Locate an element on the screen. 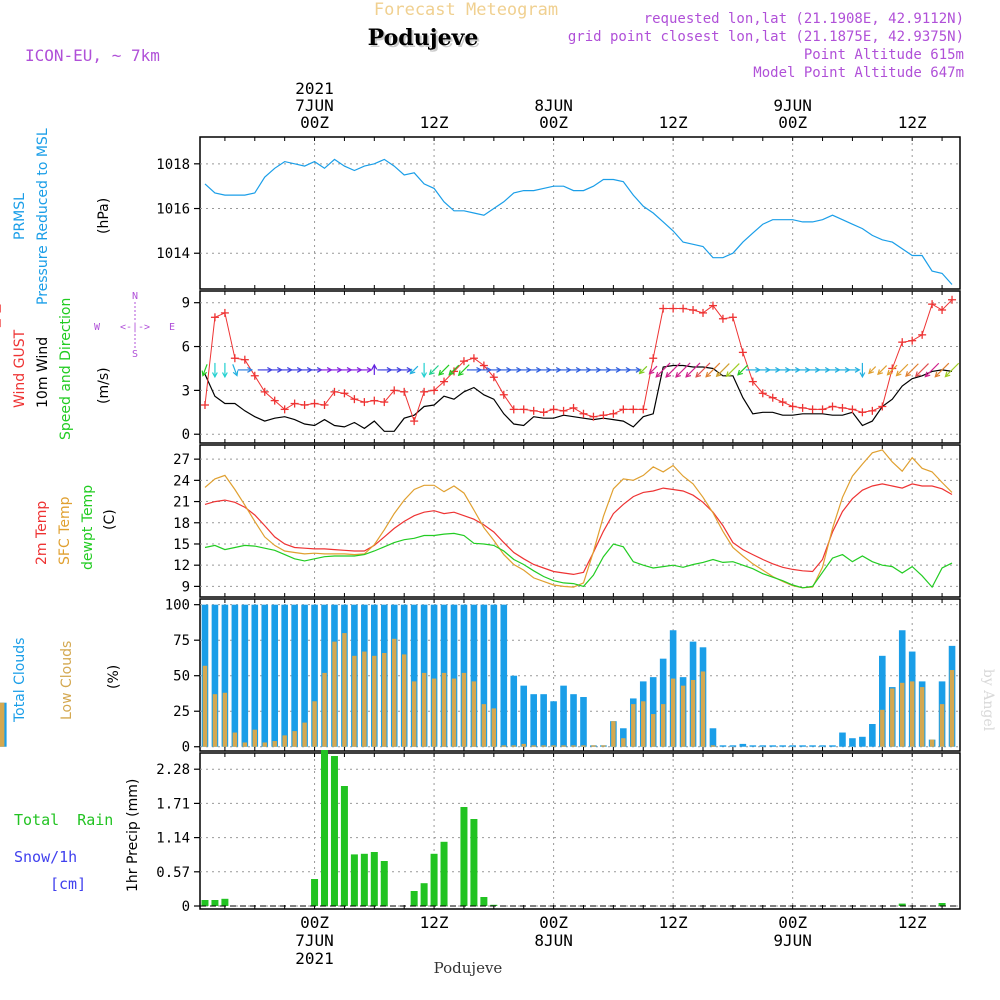 Image resolution: width=1000 pixels, height=1000 pixels. panel-wind: 0 3 6 9 is located at coordinates (480, 367).